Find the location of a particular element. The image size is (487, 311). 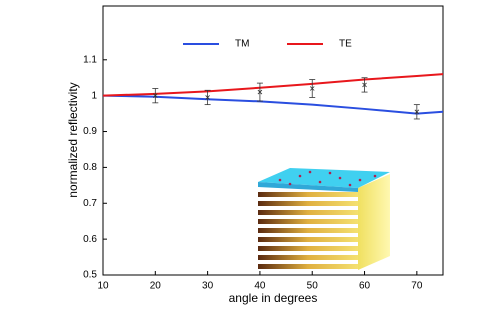

y-tick-label: 1 is located at coordinates (94, 95).